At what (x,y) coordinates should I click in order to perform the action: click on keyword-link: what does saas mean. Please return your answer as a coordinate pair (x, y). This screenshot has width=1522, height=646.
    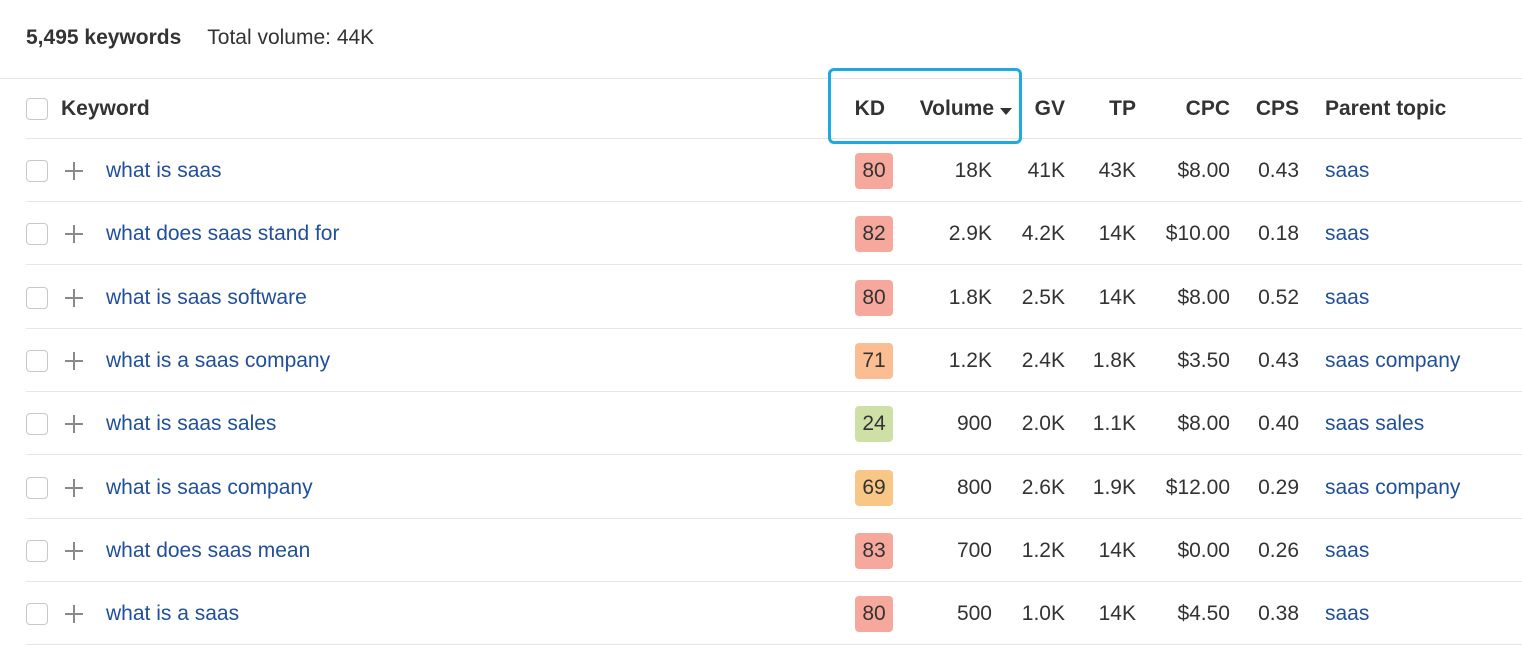
    Looking at the image, I should click on (208, 550).